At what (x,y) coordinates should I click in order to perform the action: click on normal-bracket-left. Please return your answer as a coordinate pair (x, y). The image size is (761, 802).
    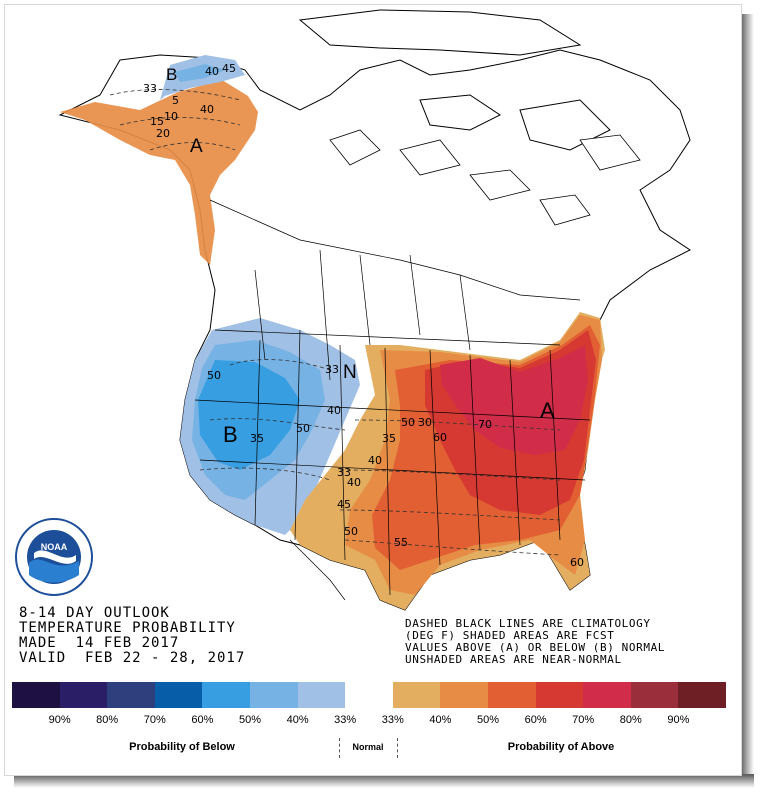
    Looking at the image, I should click on (339, 748).